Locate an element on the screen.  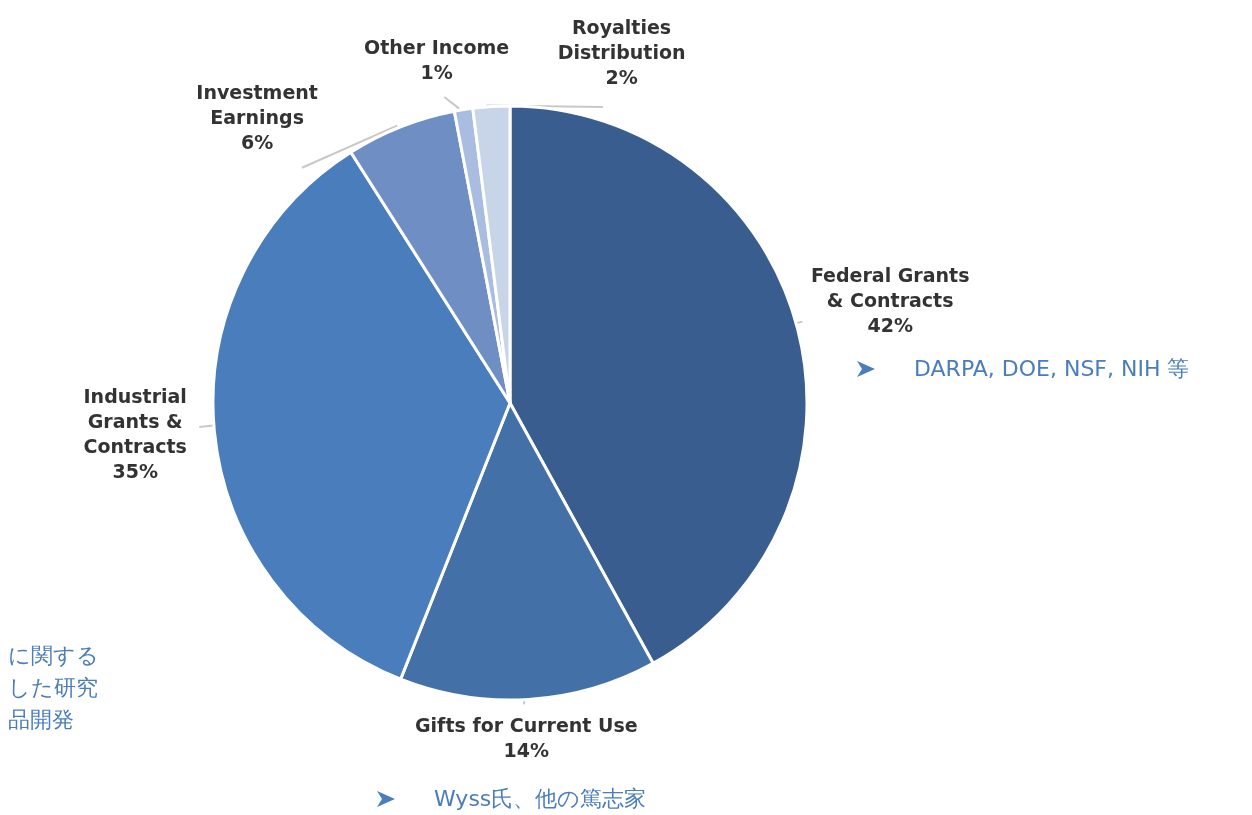
data-label: 2% is located at coordinates (621, 77).